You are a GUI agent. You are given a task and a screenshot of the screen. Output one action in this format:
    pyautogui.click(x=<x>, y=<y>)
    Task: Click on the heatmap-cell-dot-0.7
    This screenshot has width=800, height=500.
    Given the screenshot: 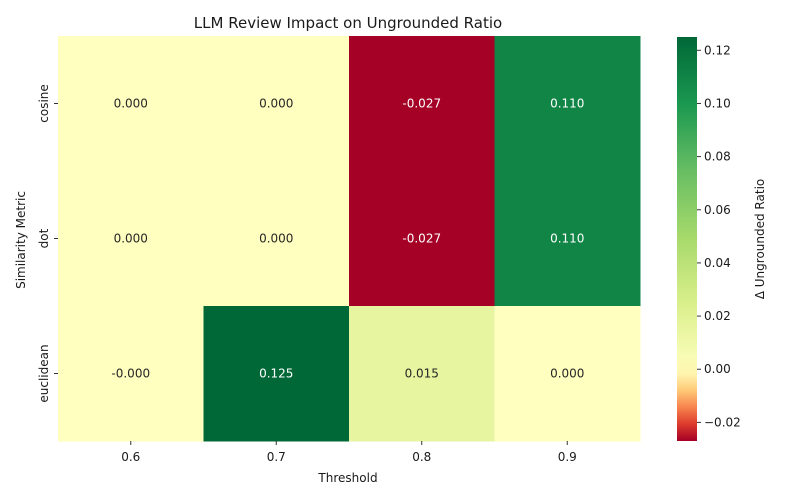 What is the action you would take?
    pyautogui.click(x=276, y=239)
    